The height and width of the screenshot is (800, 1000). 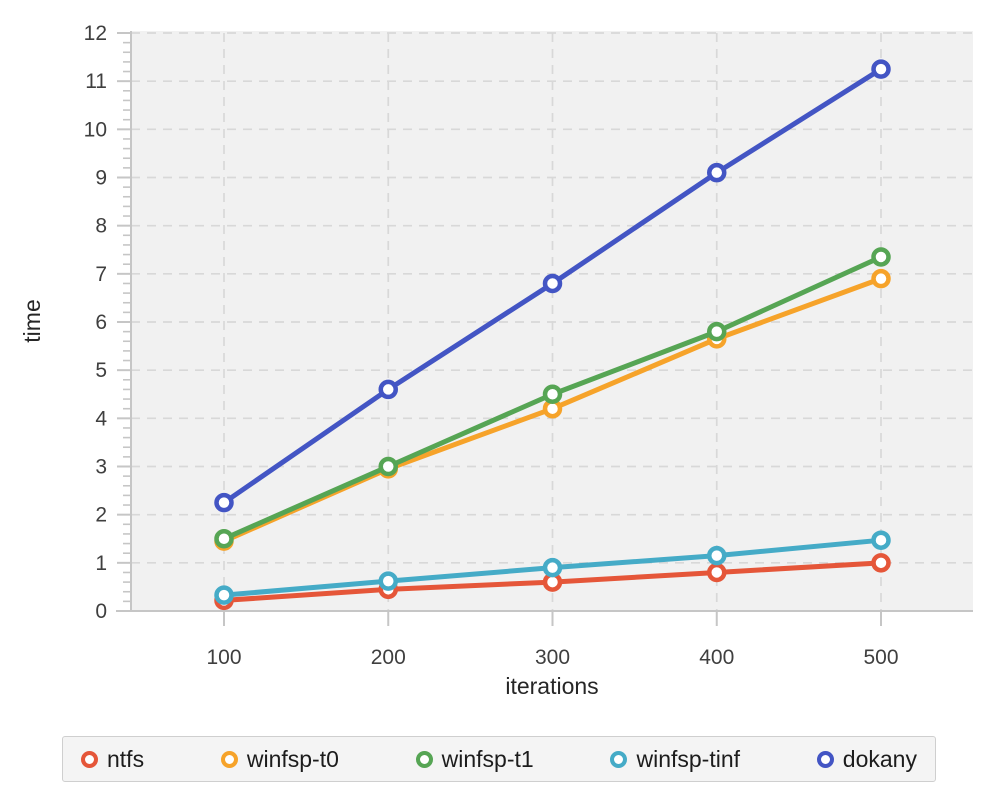 I want to click on svg-text: 500, so click(x=880, y=657).